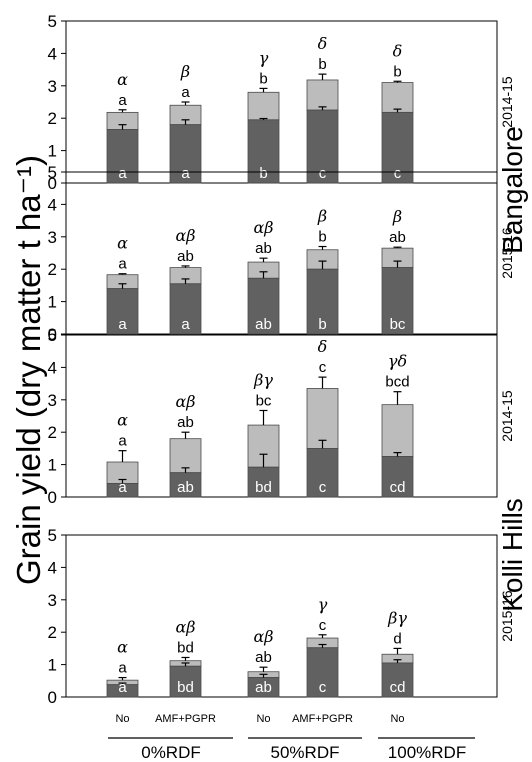  What do you see at coordinates (512, 190) in the screenshot?
I see `site-label-bangalore: Bangalore` at bounding box center [512, 190].